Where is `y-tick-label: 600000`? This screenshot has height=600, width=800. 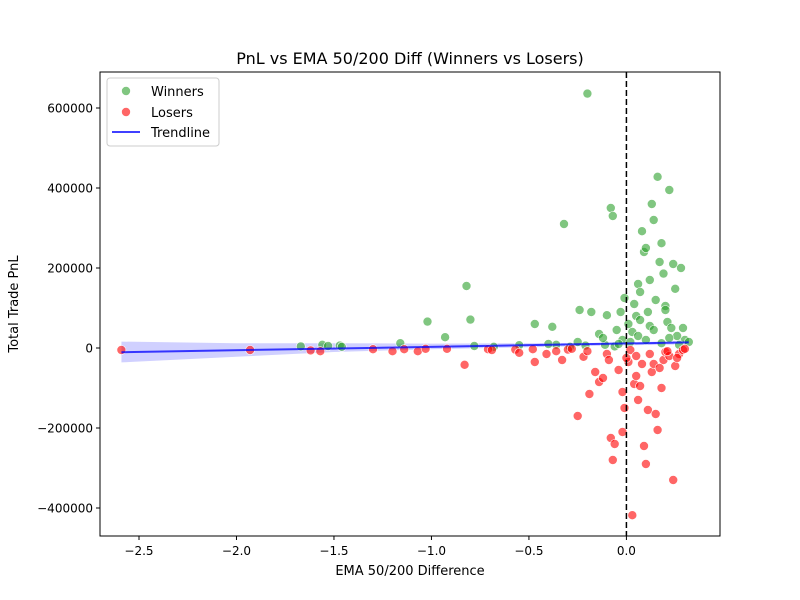
y-tick-label: 600000 is located at coordinates (70, 109).